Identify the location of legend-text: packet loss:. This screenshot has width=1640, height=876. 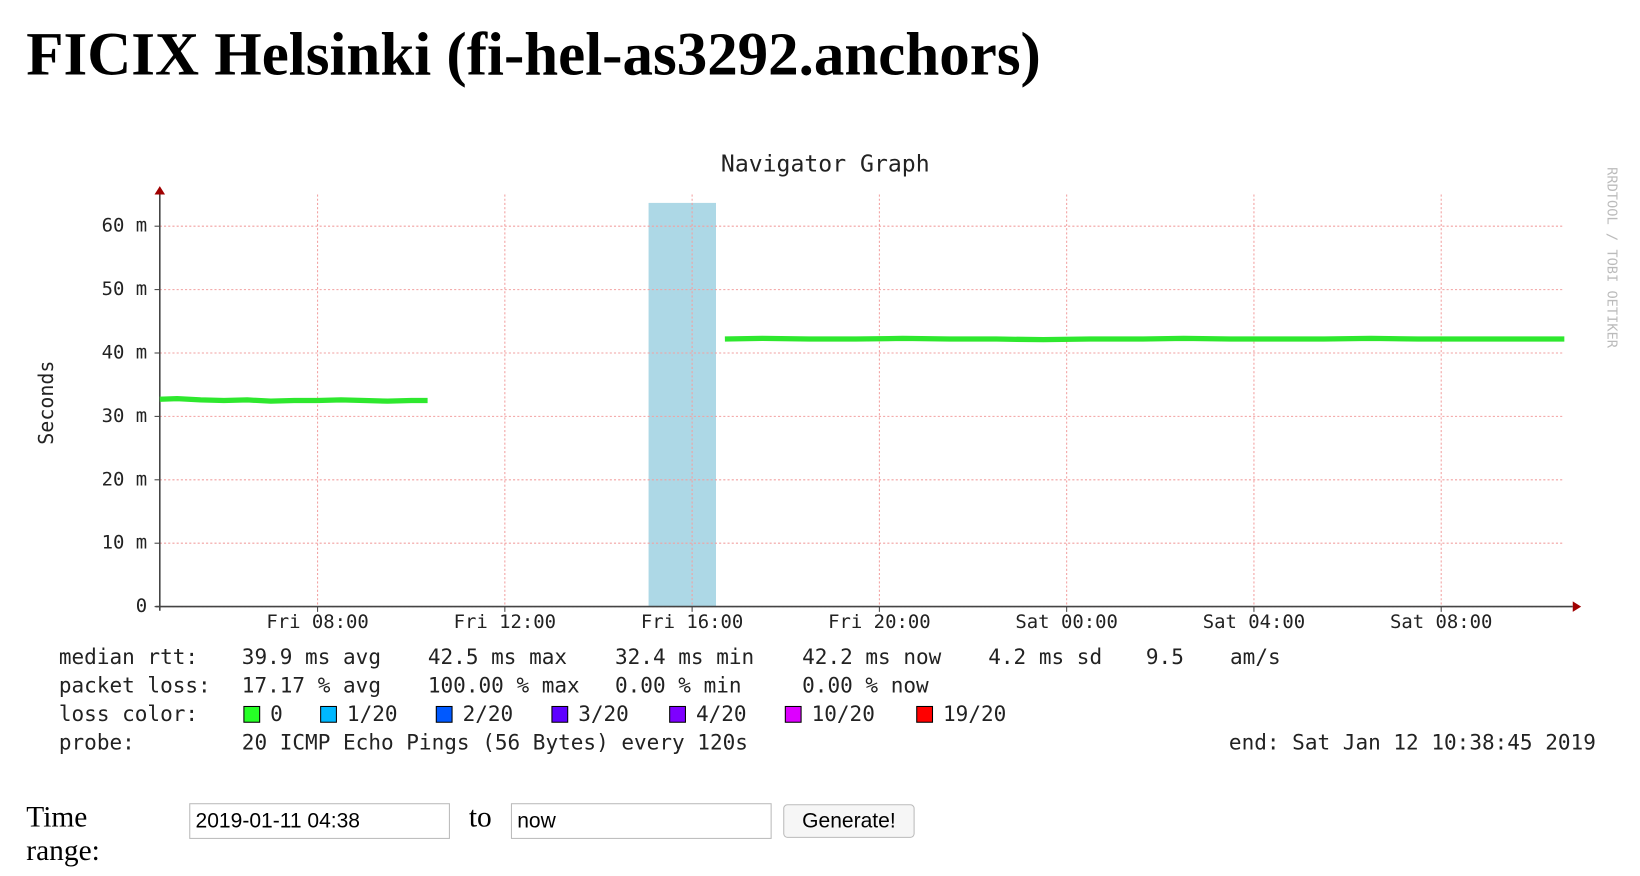
(135, 684).